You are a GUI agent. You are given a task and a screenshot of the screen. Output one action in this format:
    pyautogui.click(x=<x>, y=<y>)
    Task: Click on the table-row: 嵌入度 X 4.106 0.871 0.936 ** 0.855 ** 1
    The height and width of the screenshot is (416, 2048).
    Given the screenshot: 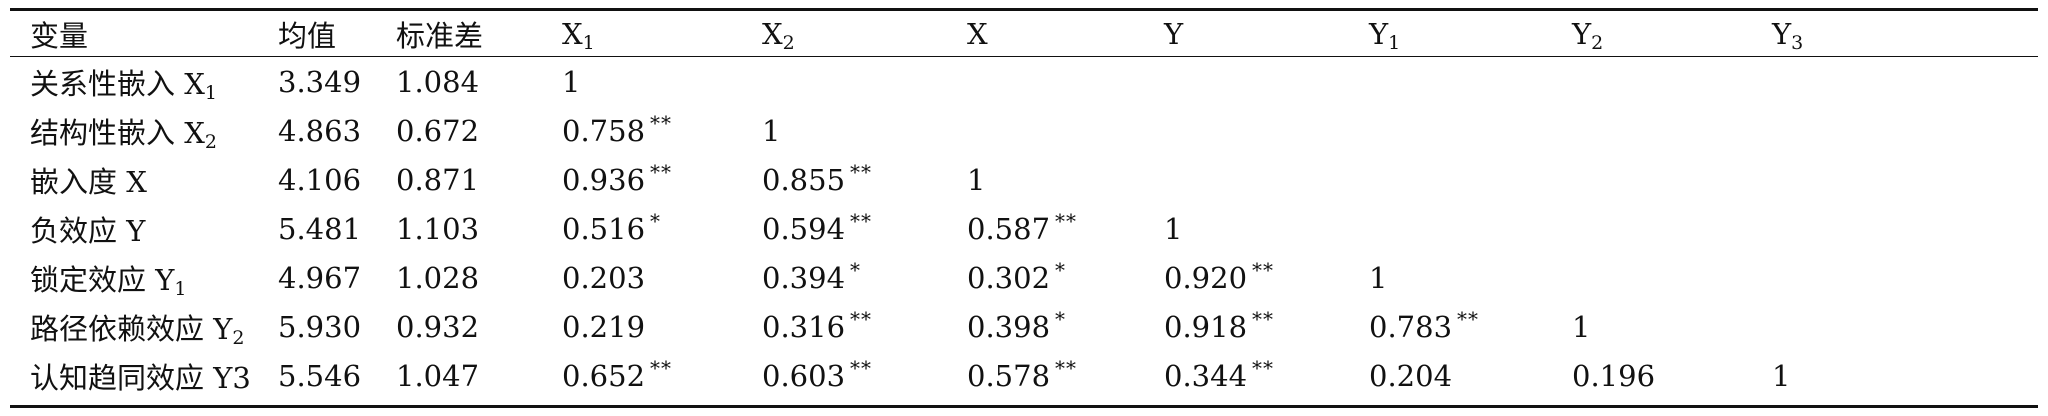 What is the action you would take?
    pyautogui.click(x=1024, y=179)
    